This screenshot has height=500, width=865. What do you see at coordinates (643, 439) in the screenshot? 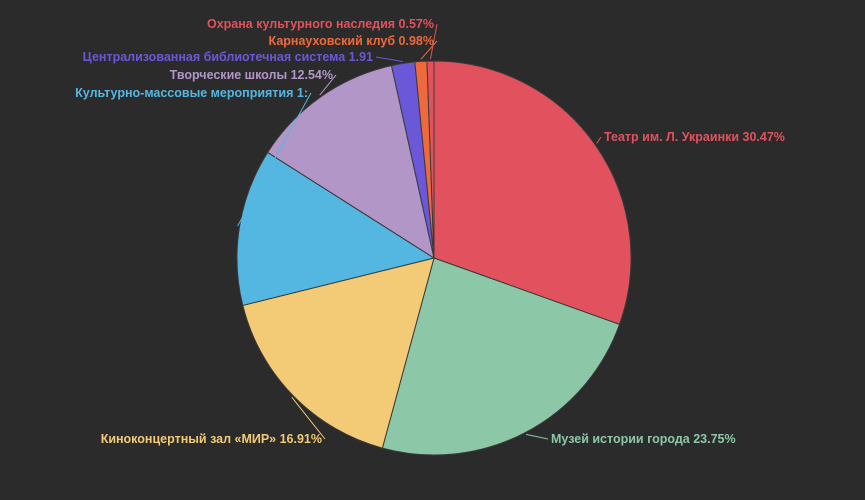
I see `slice-label: Музей истории города 23.75%` at bounding box center [643, 439].